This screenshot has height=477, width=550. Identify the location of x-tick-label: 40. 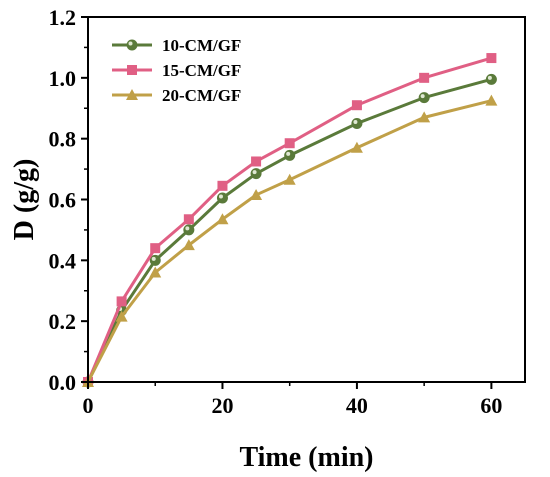
(357, 405).